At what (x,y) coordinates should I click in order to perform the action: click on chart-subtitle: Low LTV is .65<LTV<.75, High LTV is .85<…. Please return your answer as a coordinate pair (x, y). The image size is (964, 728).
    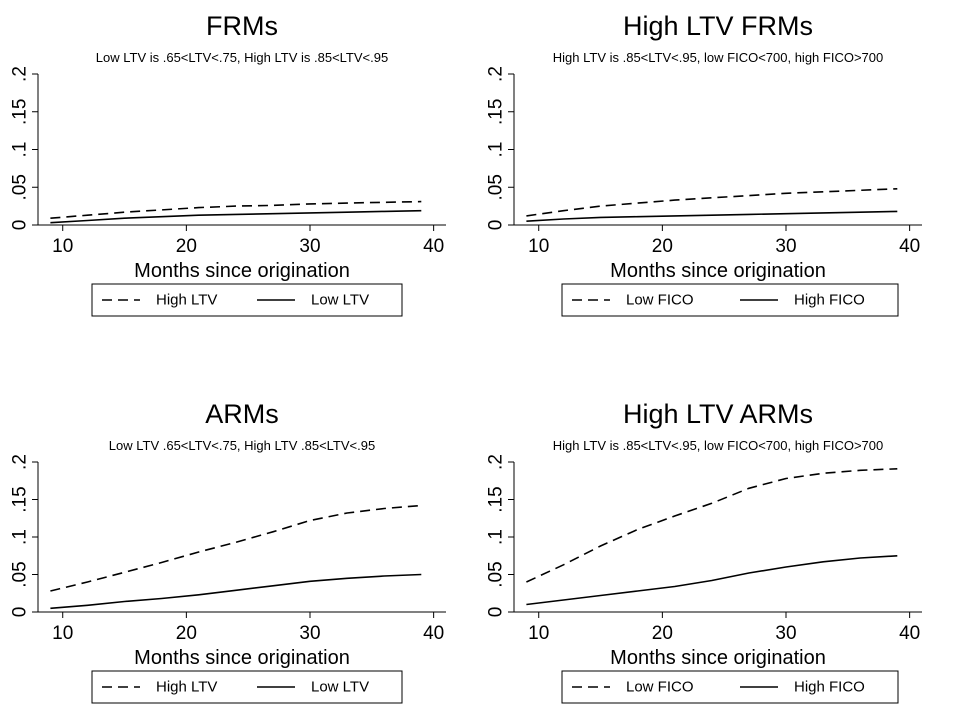
    Looking at the image, I should click on (242, 57).